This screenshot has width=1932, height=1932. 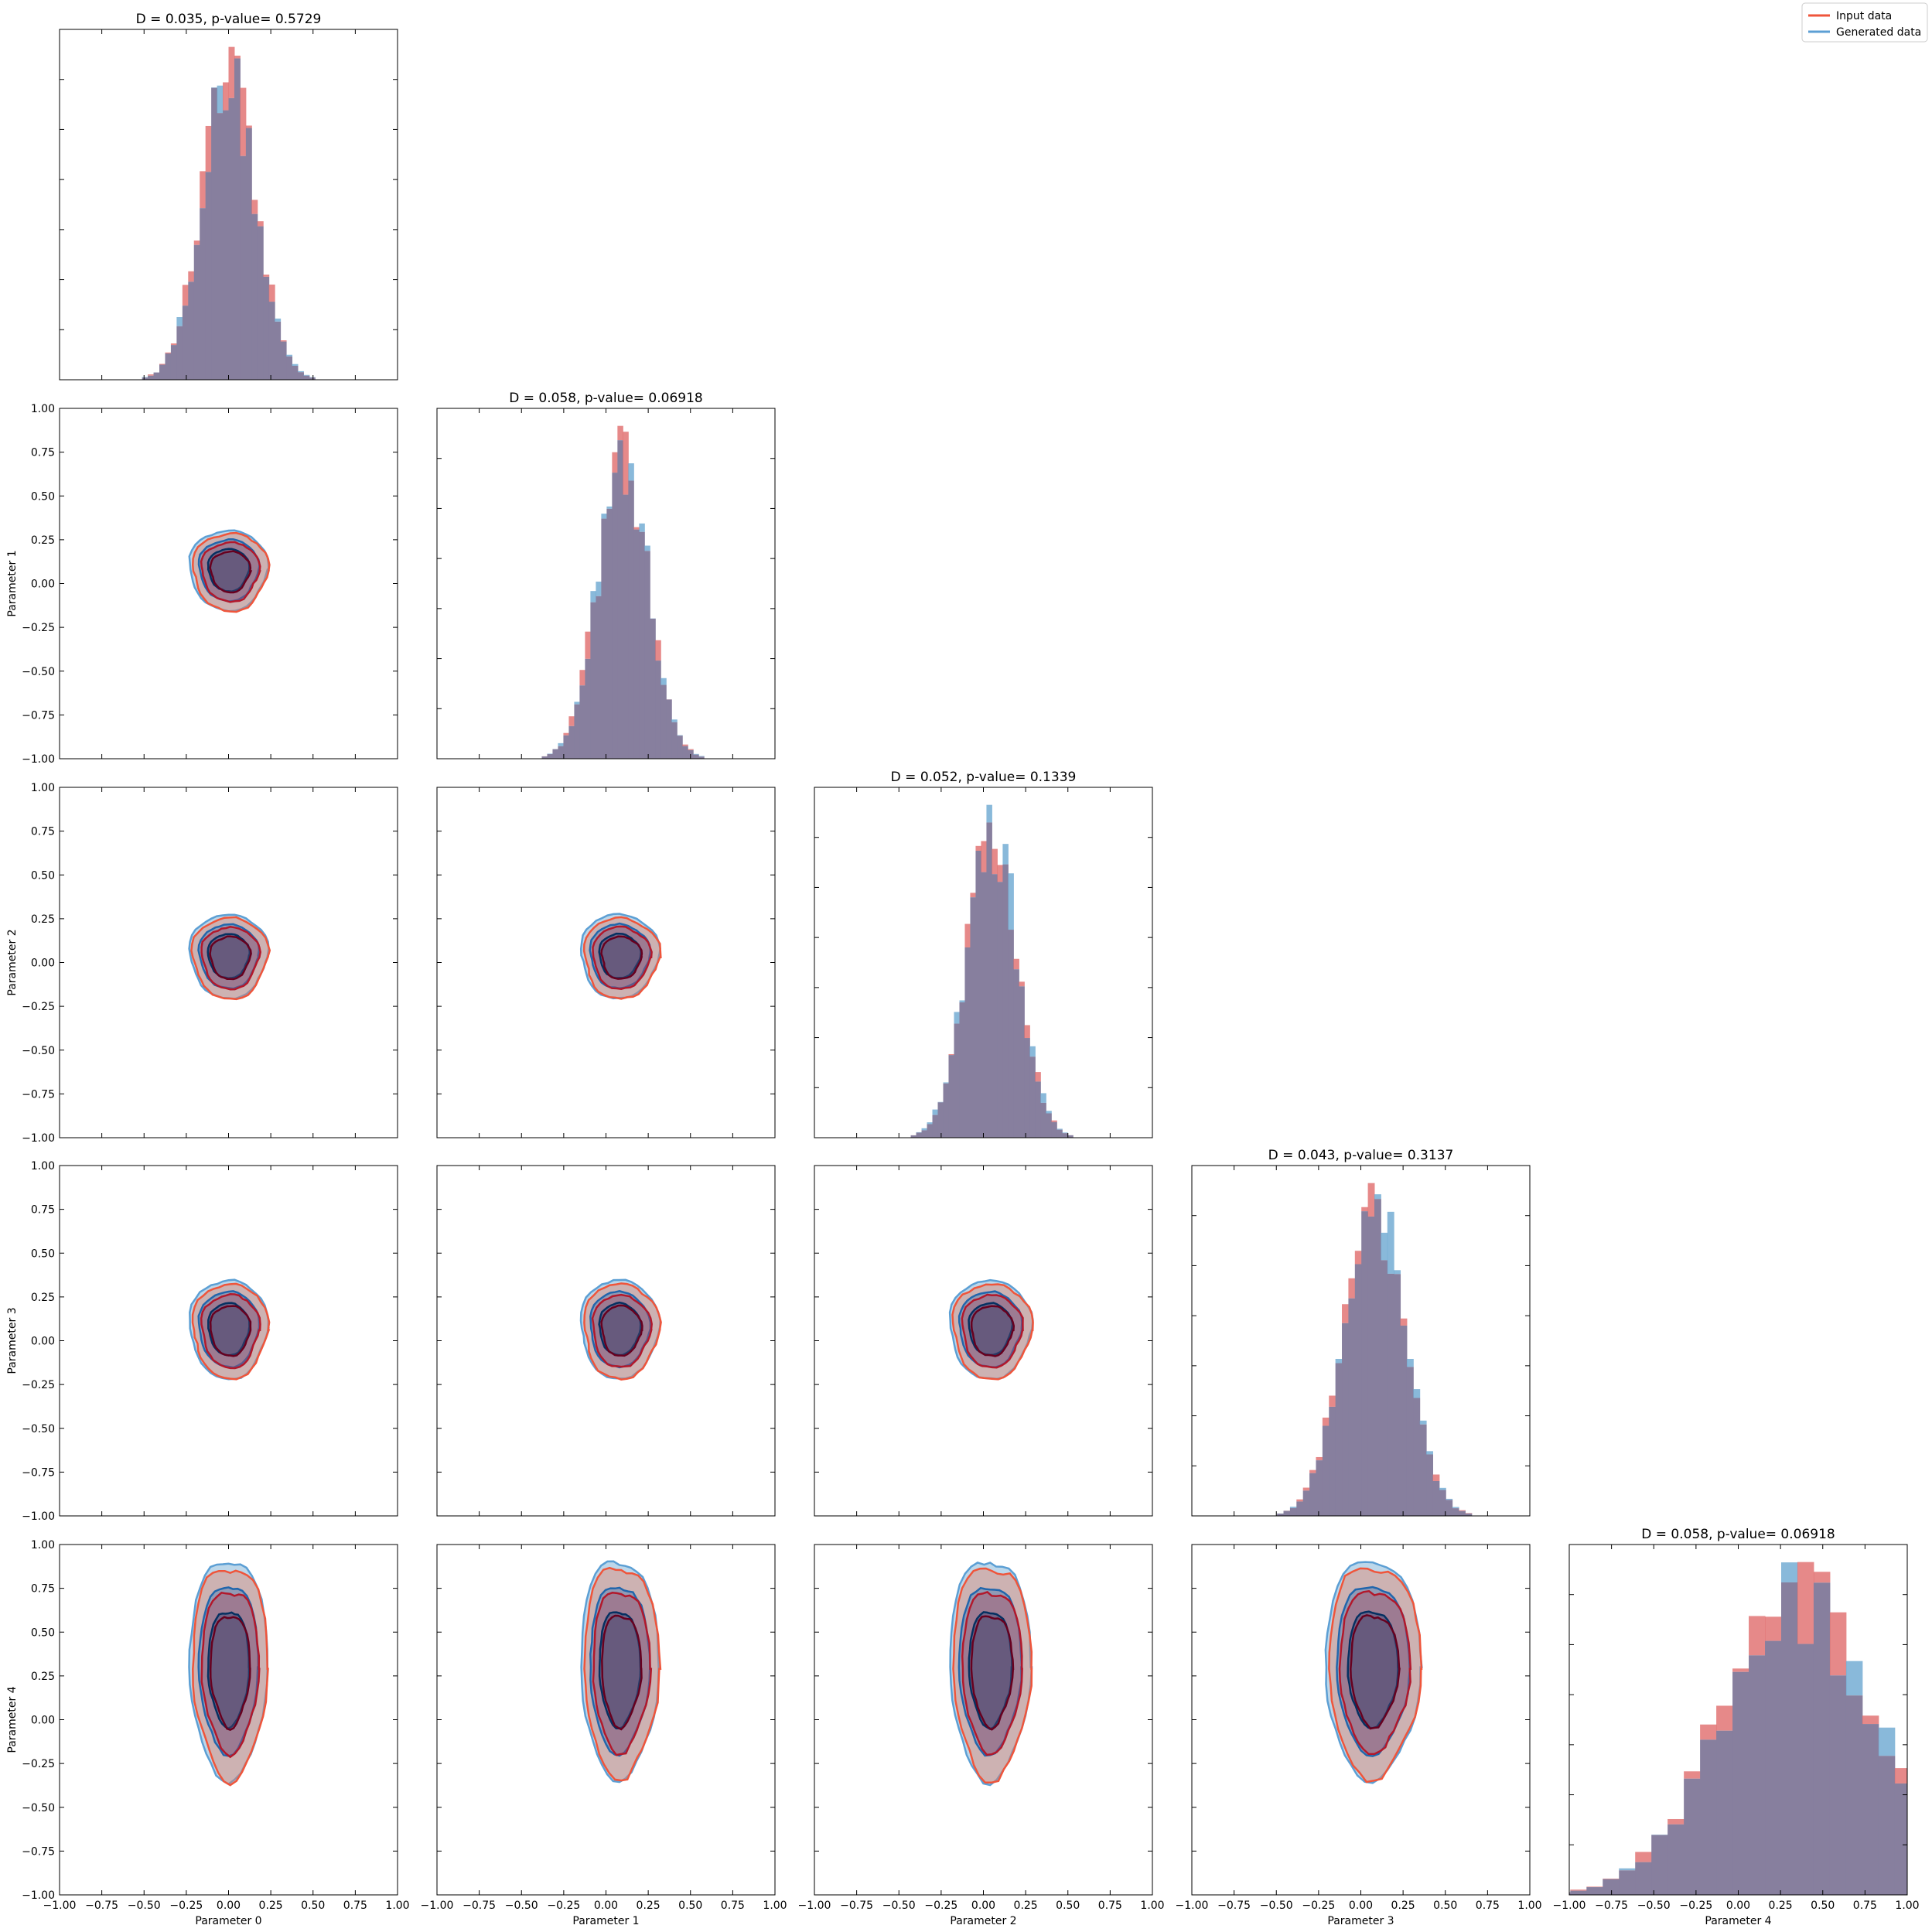 What do you see at coordinates (1361, 1155) in the screenshot?
I see `panel-title: D = 0.043, p-value= 0.3137` at bounding box center [1361, 1155].